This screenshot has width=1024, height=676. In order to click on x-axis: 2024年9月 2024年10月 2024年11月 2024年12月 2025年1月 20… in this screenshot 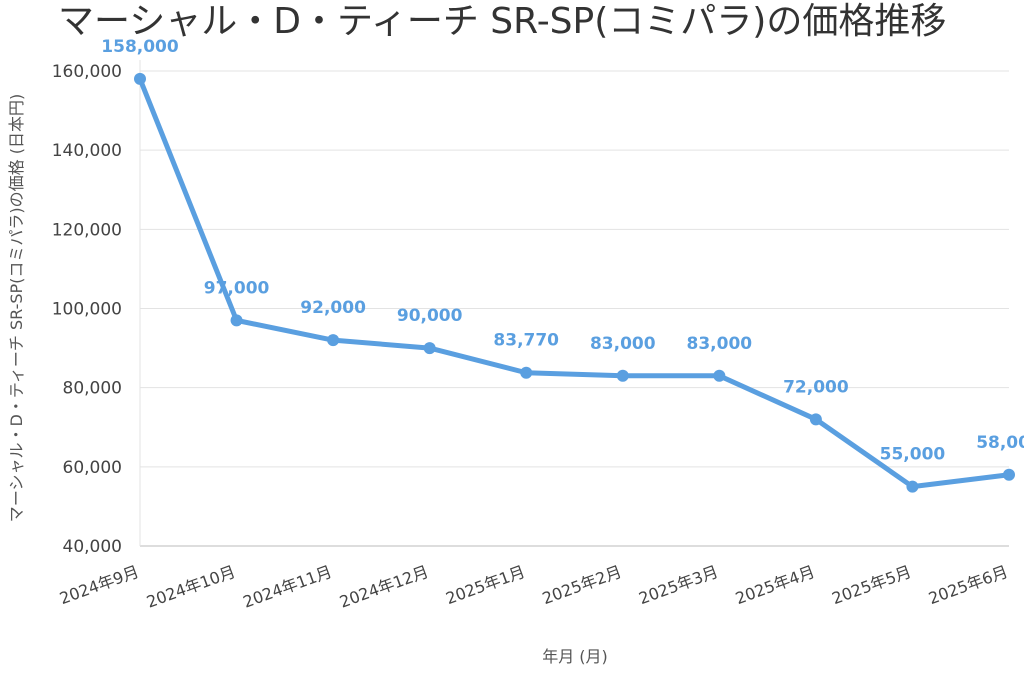, I will do `click(533, 587)`.